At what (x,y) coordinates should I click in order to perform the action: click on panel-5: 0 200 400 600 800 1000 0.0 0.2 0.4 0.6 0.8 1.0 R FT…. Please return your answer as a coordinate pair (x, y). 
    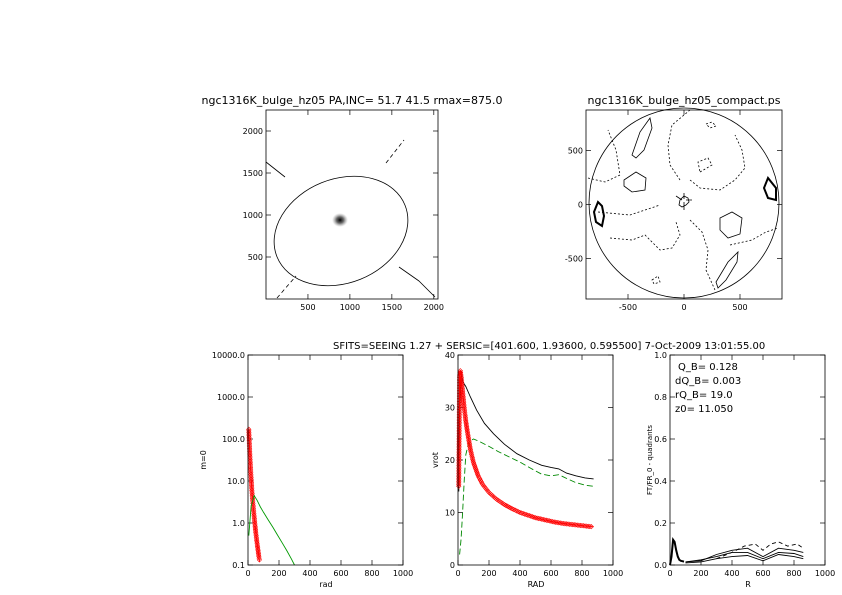
    Looking at the image, I should click on (740, 470).